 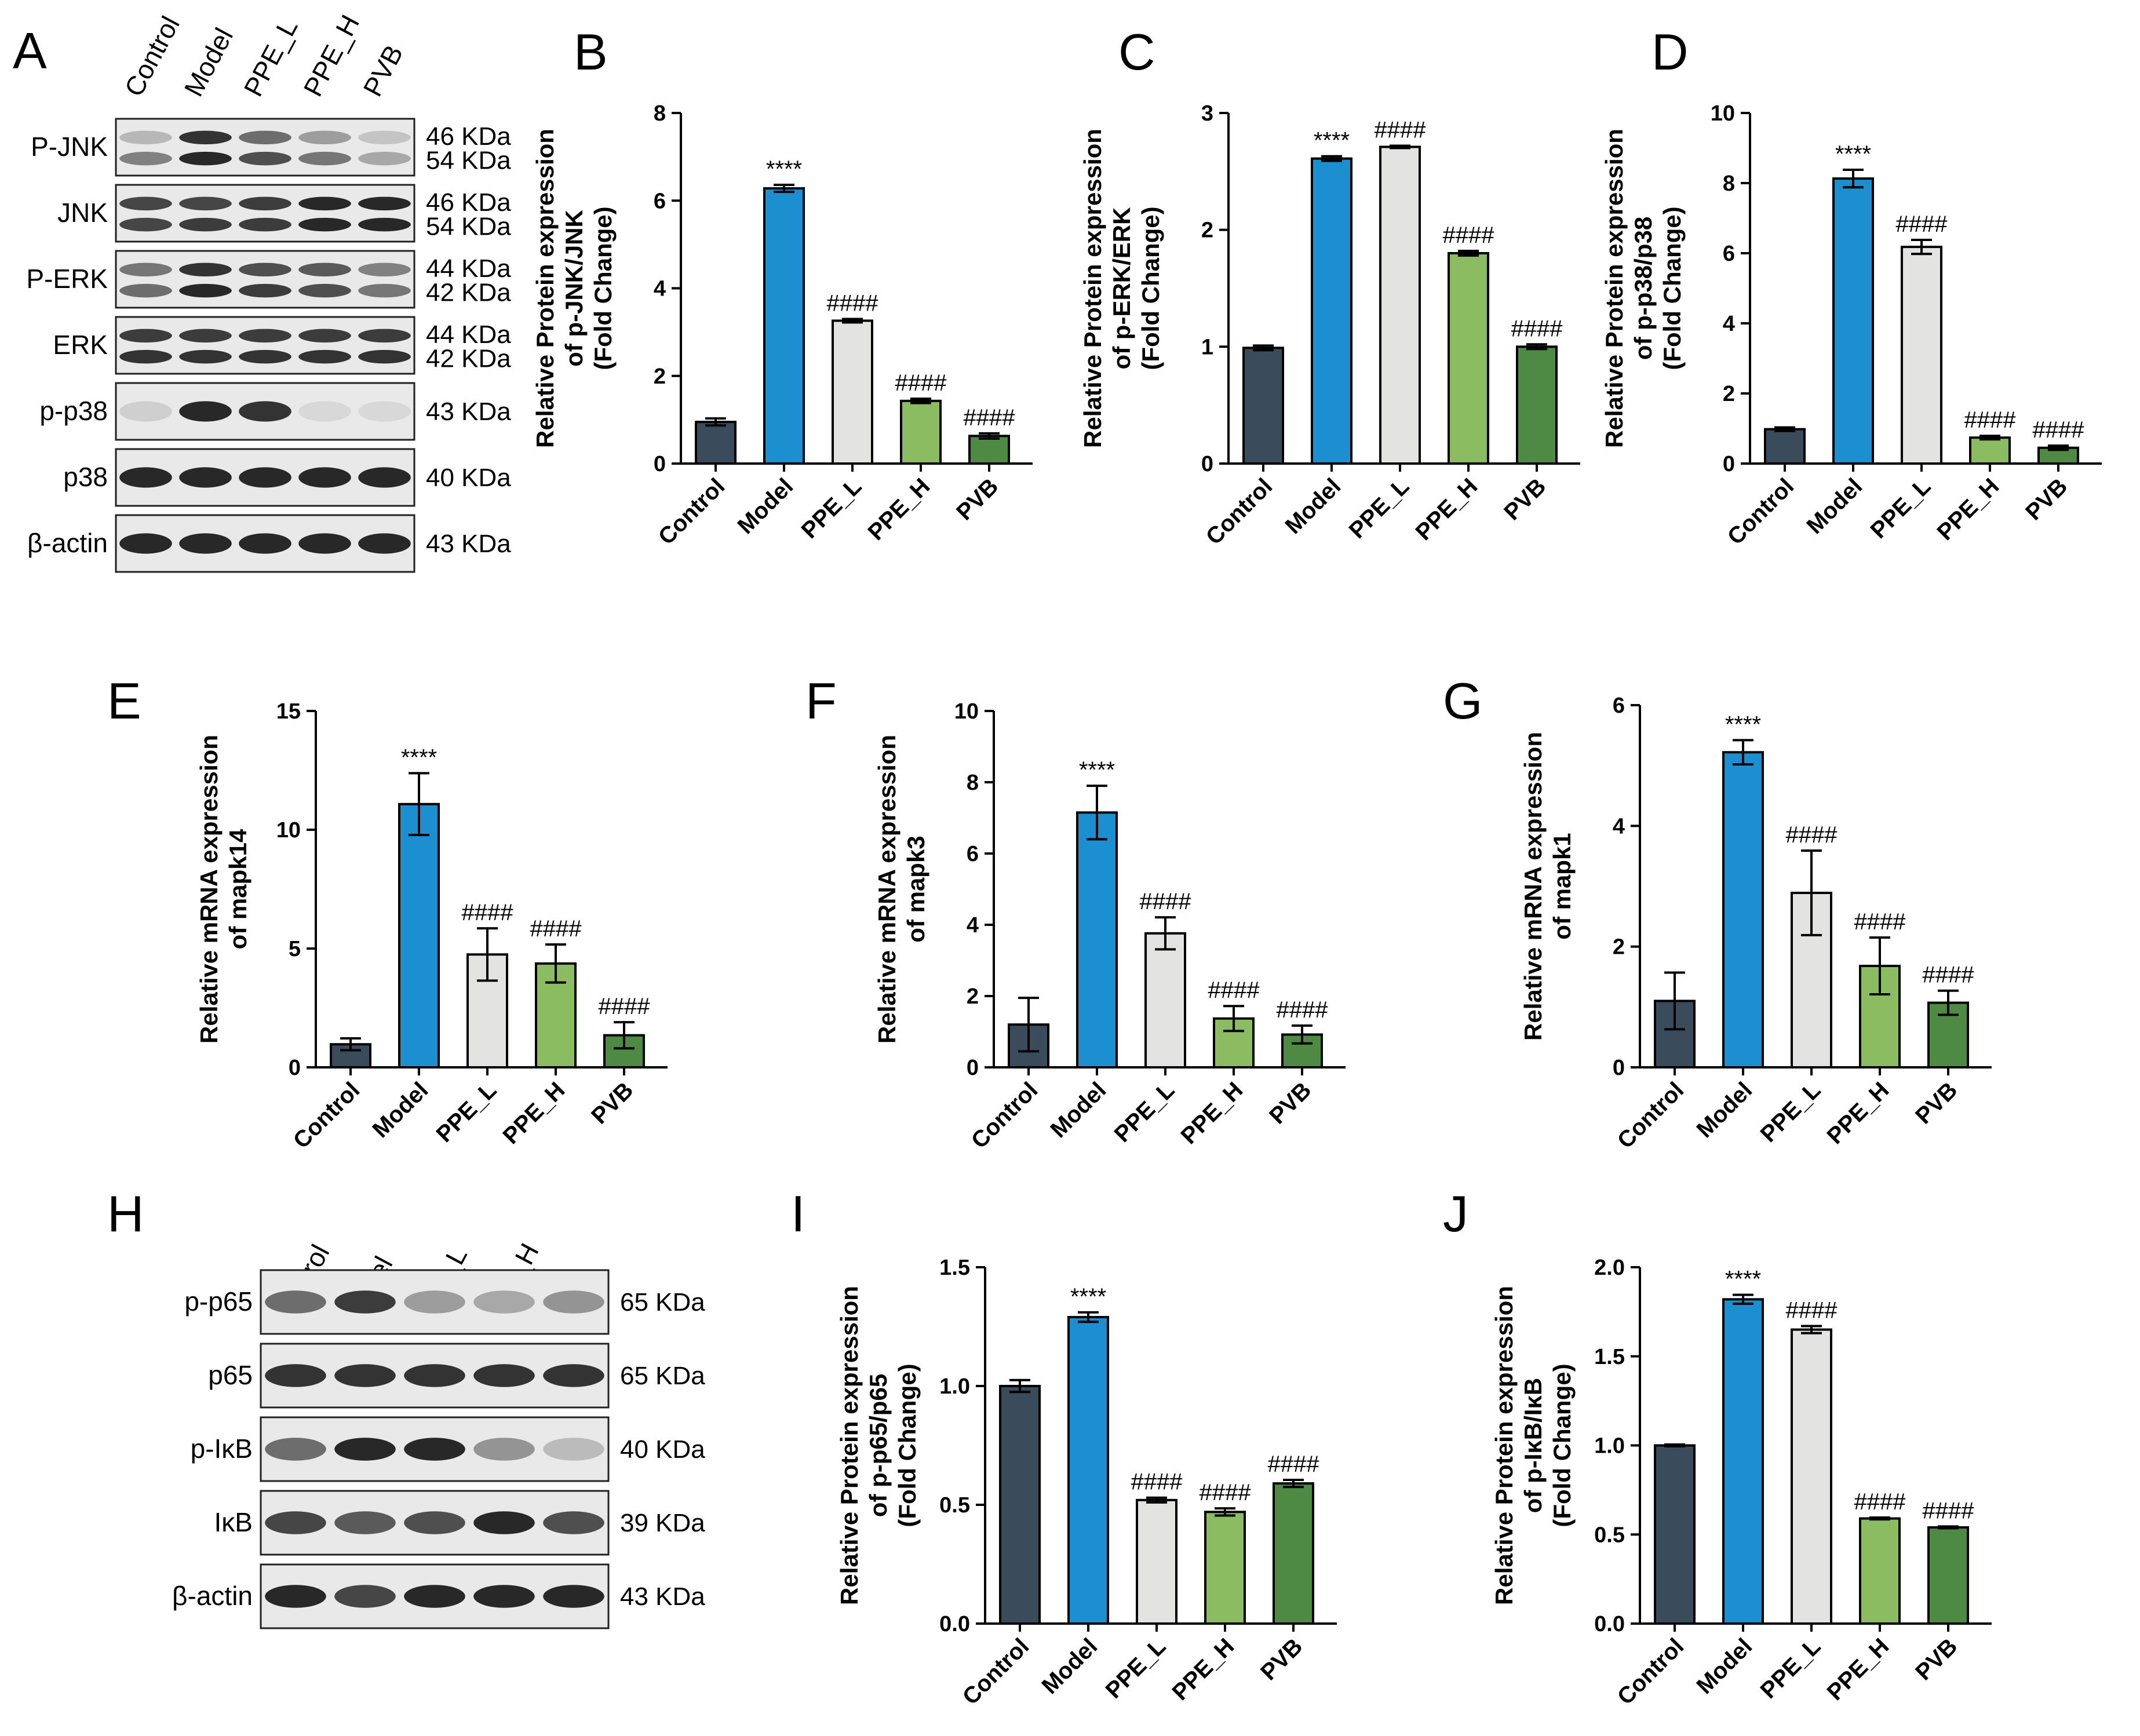 I want to click on blot-row-label: β-actin, so click(x=67, y=543).